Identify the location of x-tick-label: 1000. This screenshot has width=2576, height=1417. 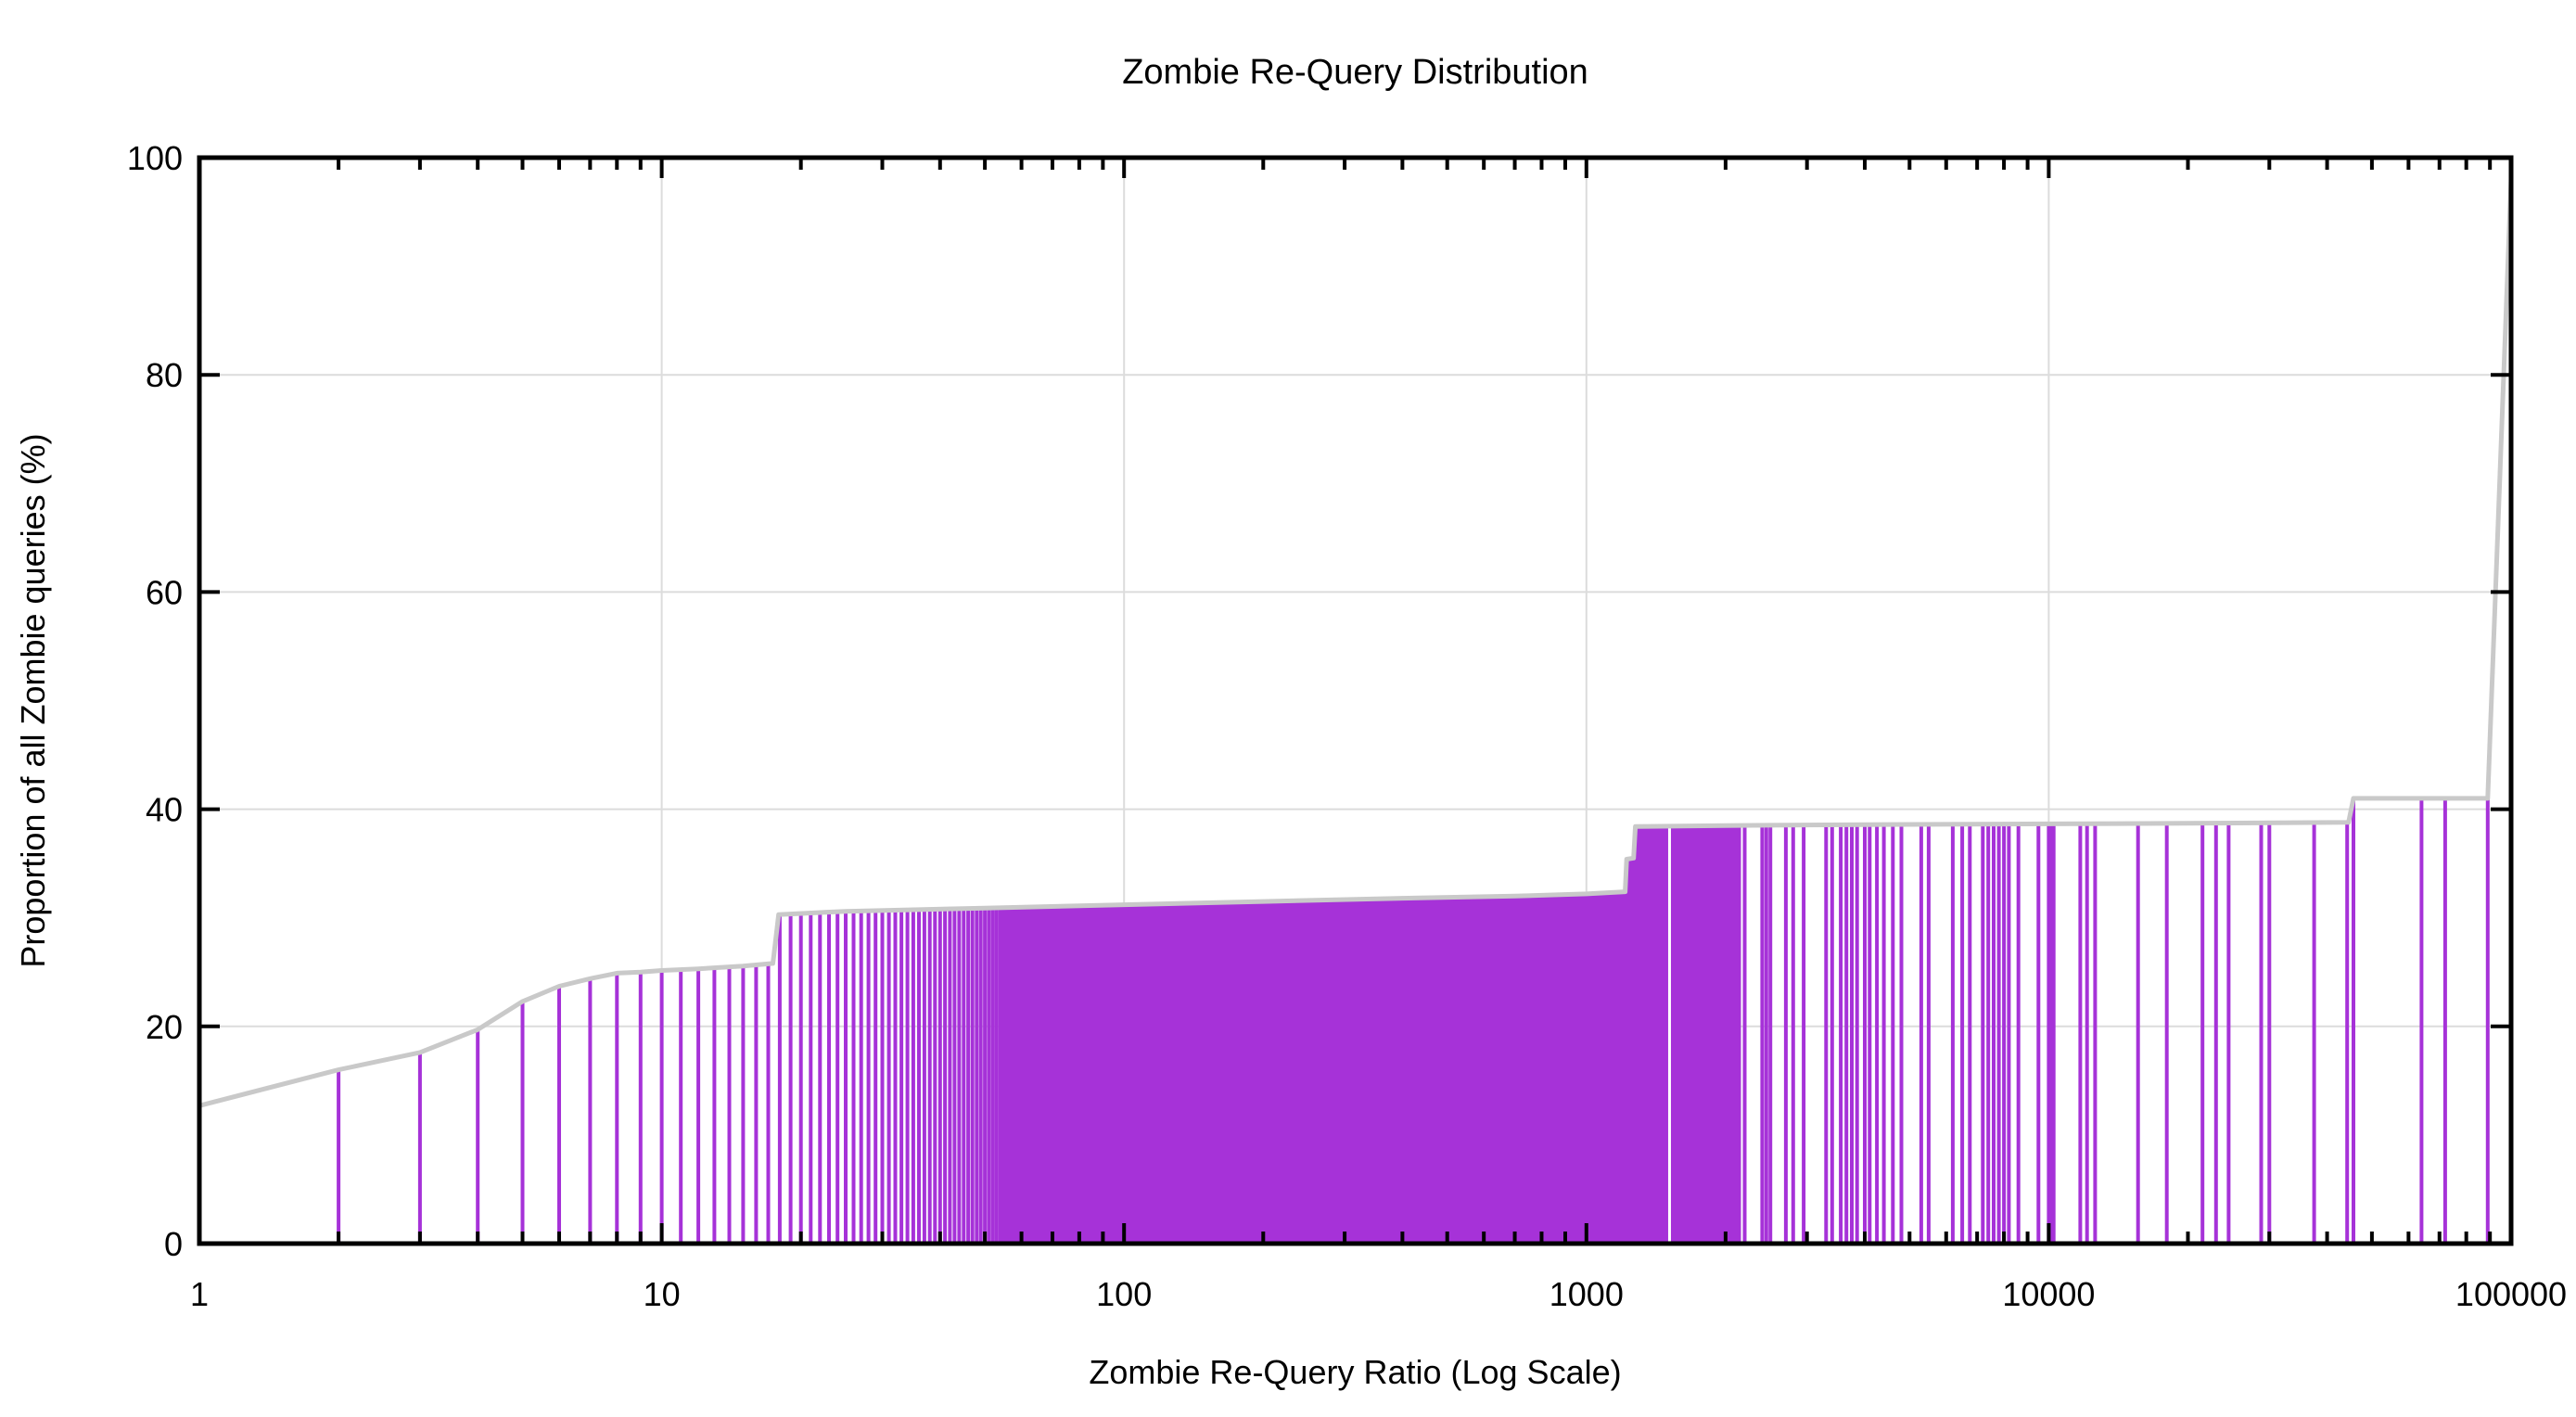
(1586, 1294).